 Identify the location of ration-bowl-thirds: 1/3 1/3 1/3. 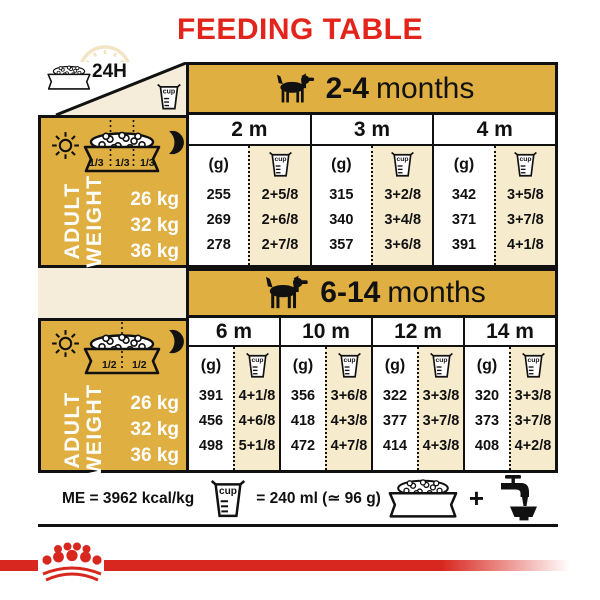
(122, 152).